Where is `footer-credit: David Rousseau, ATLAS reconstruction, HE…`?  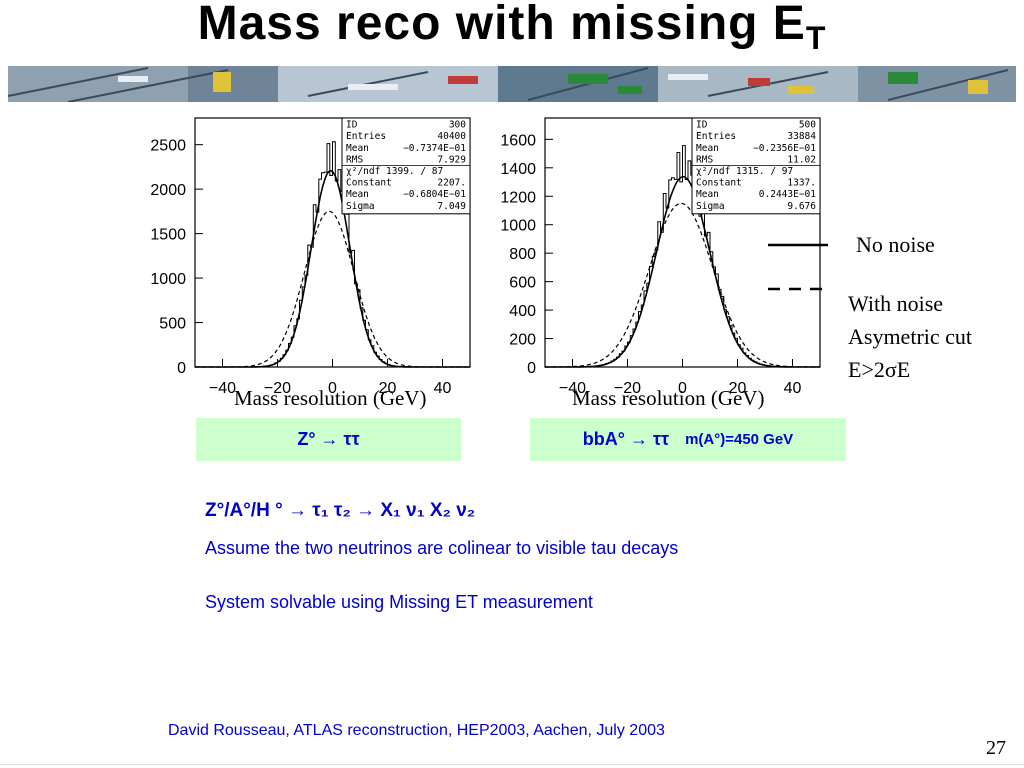
footer-credit: David Rousseau, ATLAS reconstruction, HE… is located at coordinates (416, 730).